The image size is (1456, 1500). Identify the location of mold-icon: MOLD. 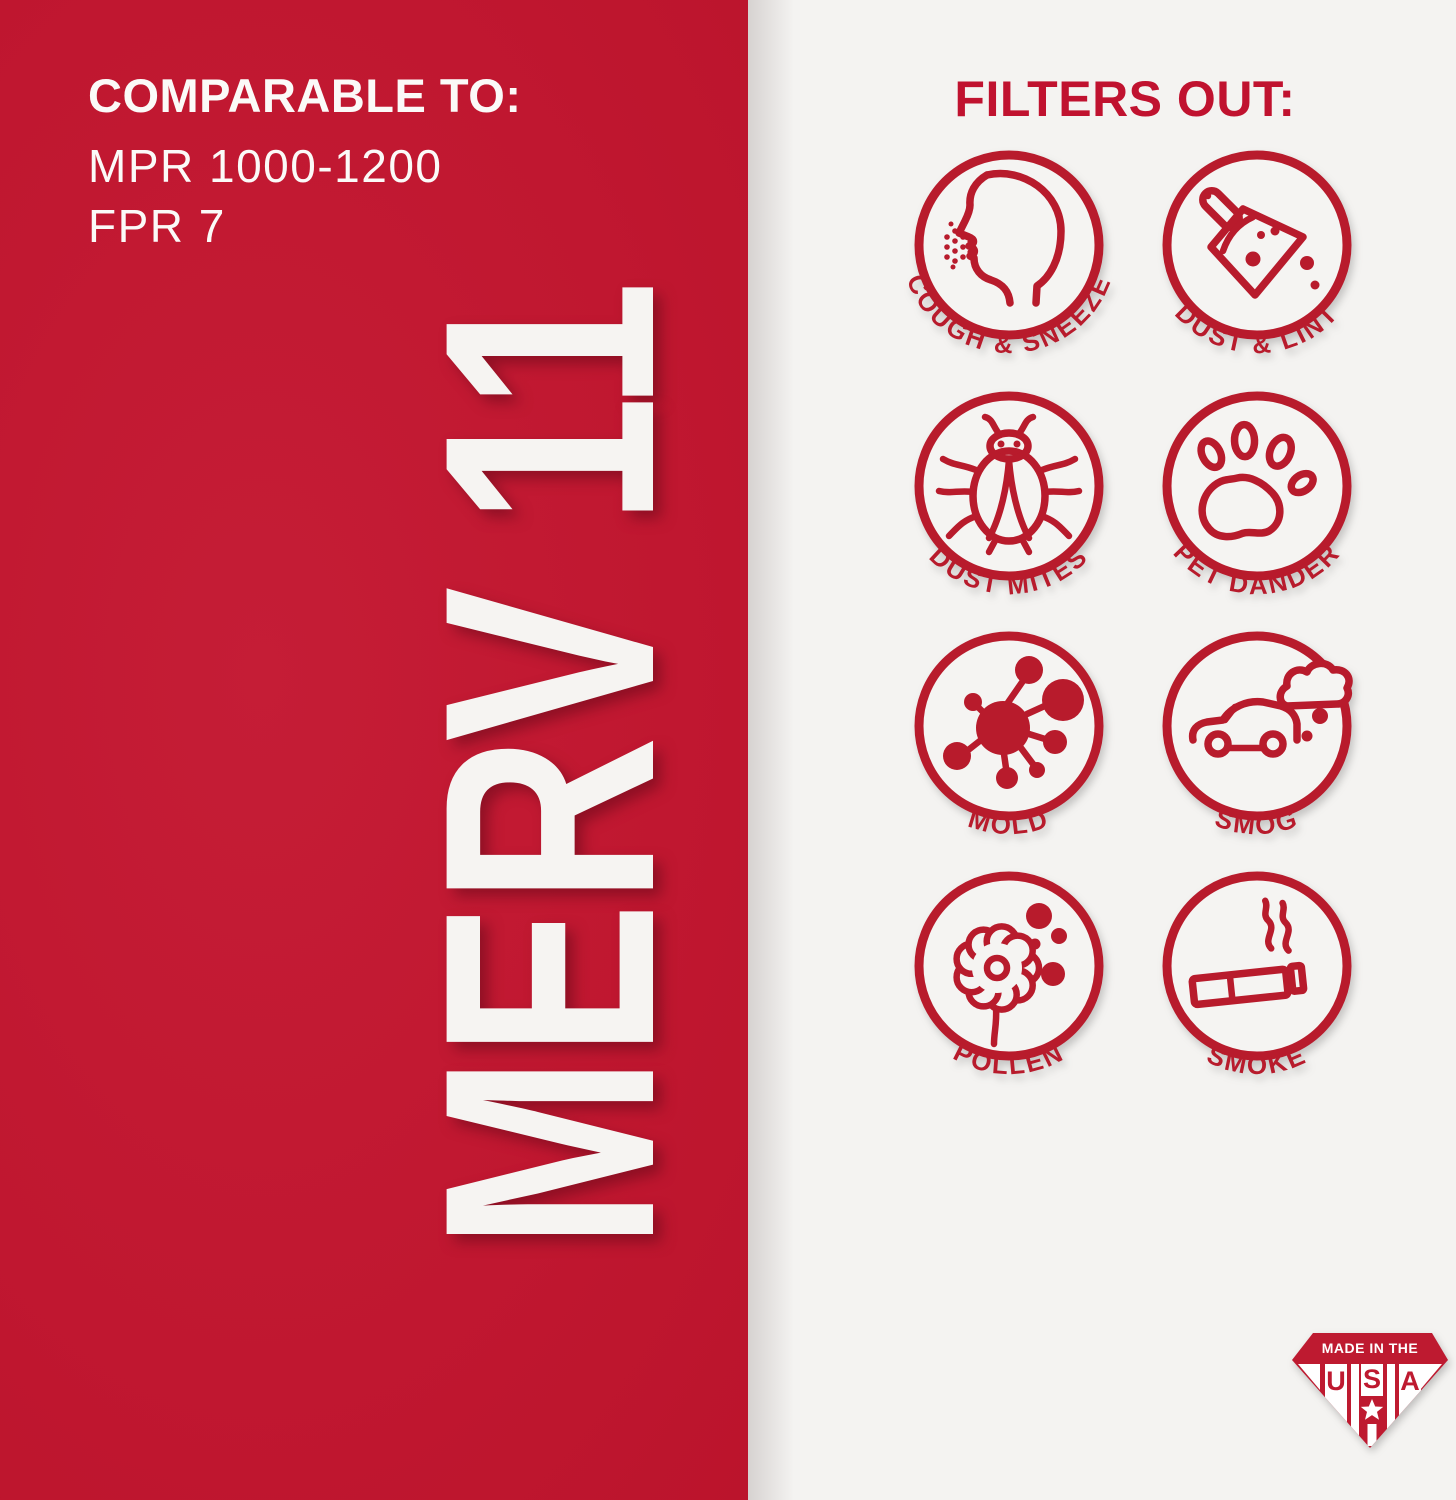
(1009, 736).